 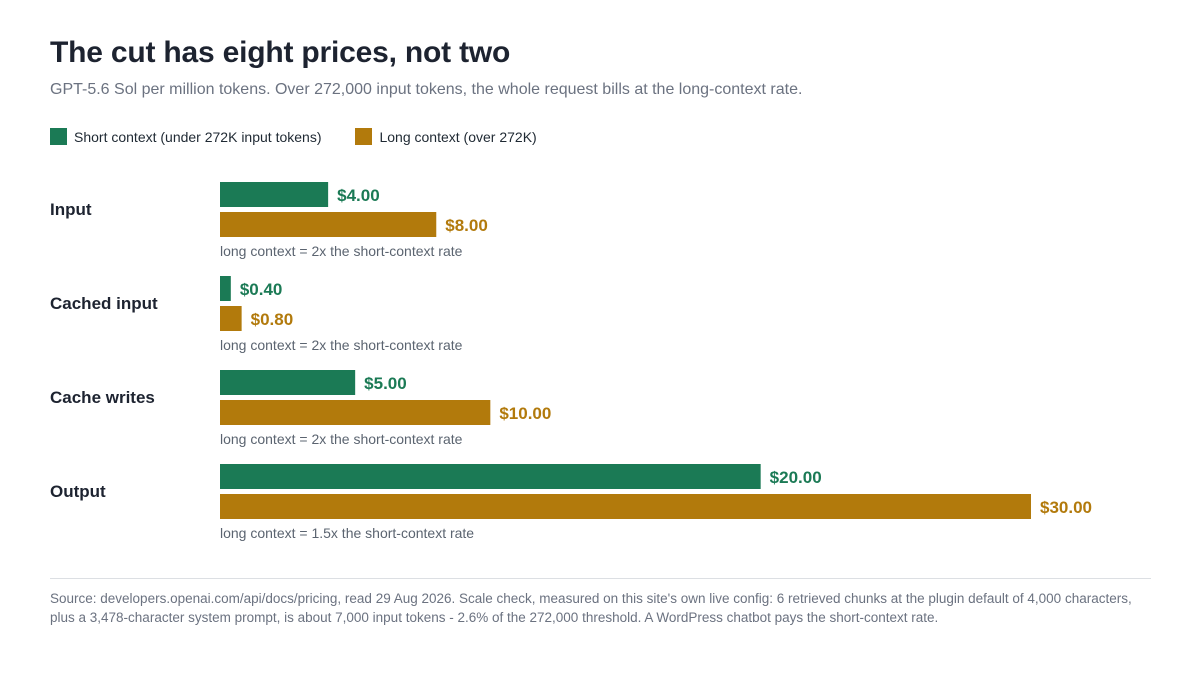 I want to click on bar-short-output, so click(x=490, y=476).